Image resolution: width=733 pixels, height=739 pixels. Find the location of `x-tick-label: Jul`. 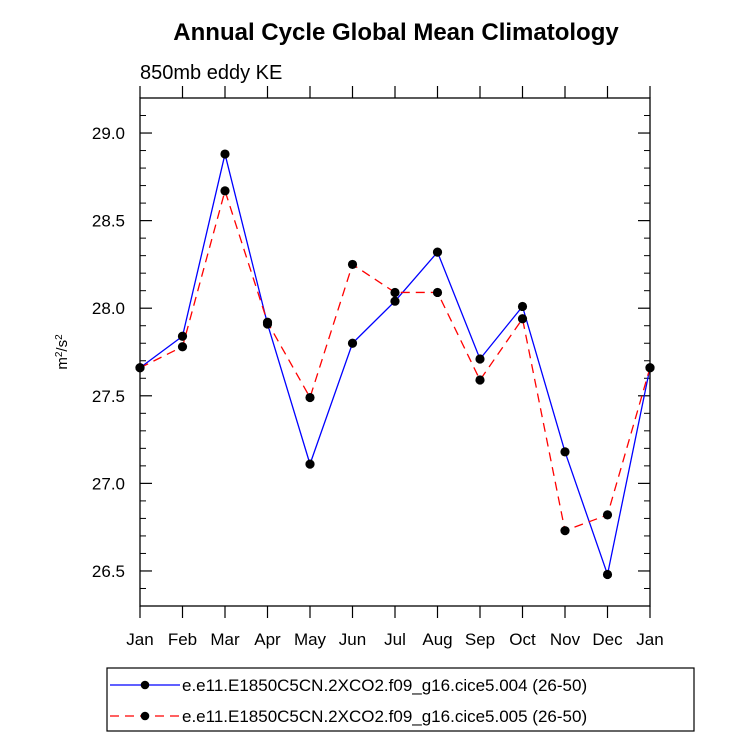

x-tick-label: Jul is located at coordinates (395, 639).